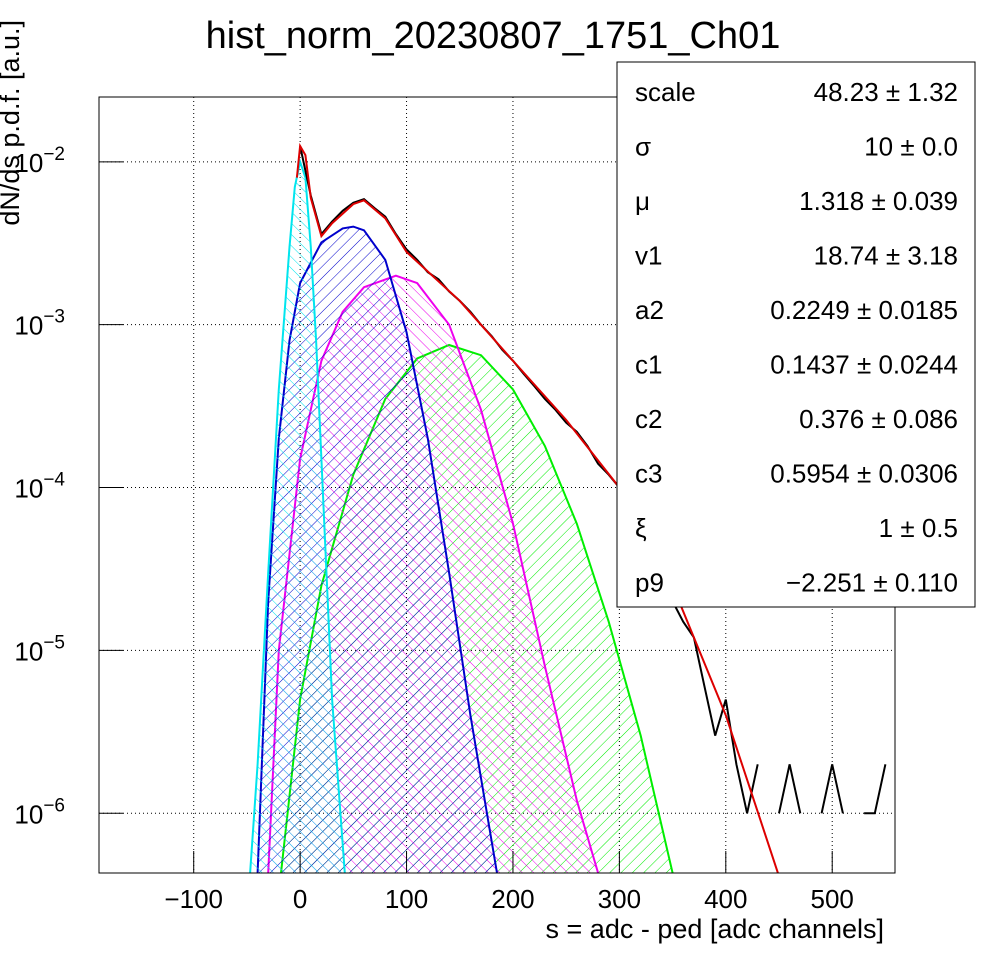 This screenshot has width=996, height=972. Describe the element at coordinates (39, 487) in the screenshot. I see `y-tick-label: 10⁻⁴` at that location.